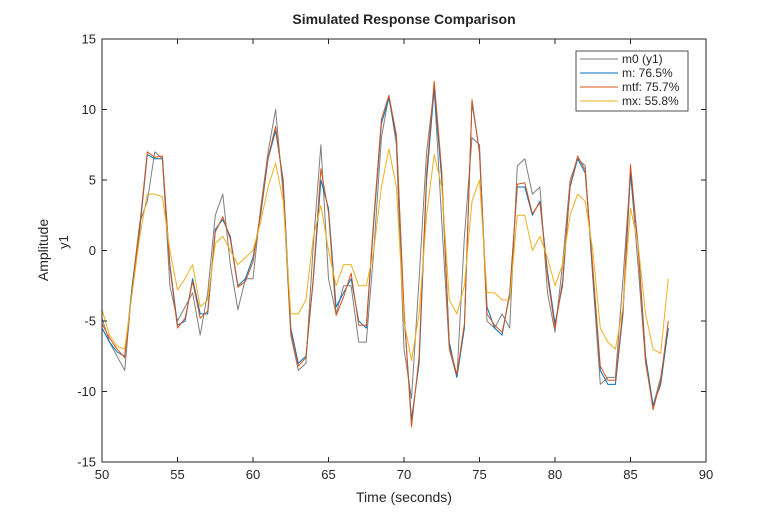 The width and height of the screenshot is (780, 520). Describe the element at coordinates (177, 474) in the screenshot. I see `x-tick-label: 55` at that location.